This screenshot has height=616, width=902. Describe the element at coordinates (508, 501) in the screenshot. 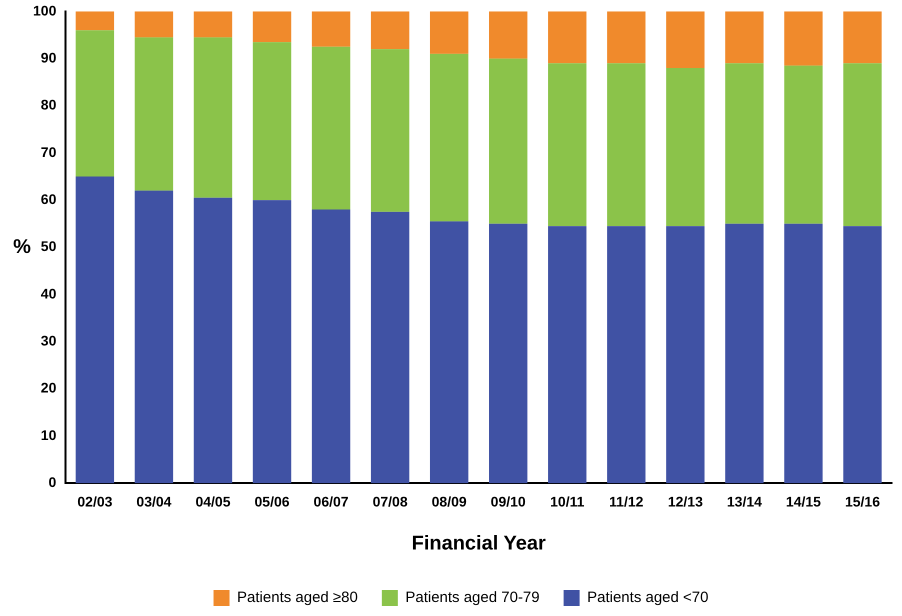

I see `x-tick-label: 09/10` at that location.